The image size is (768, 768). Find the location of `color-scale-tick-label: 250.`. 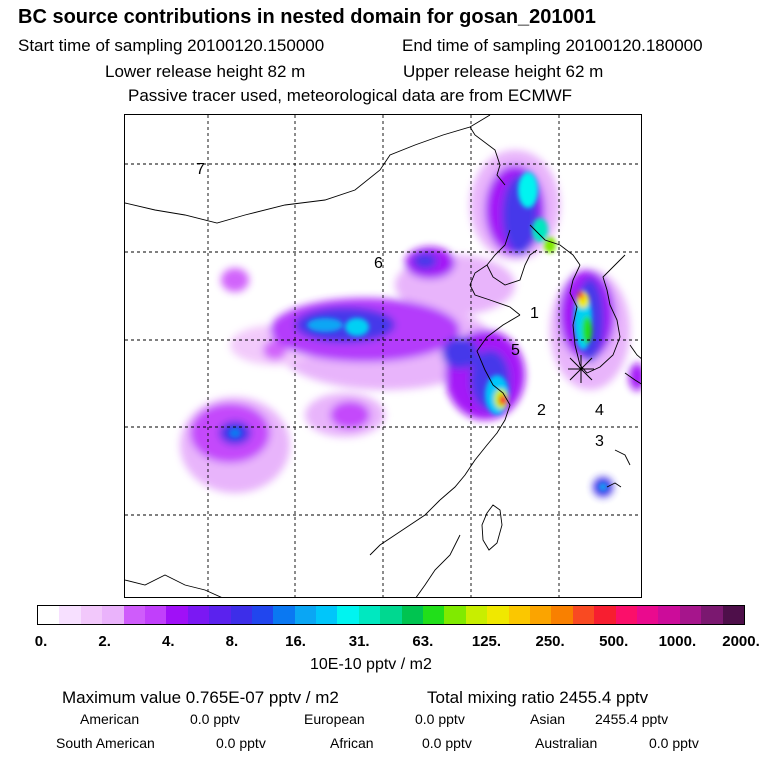

color-scale-tick-label: 250. is located at coordinates (550, 641).